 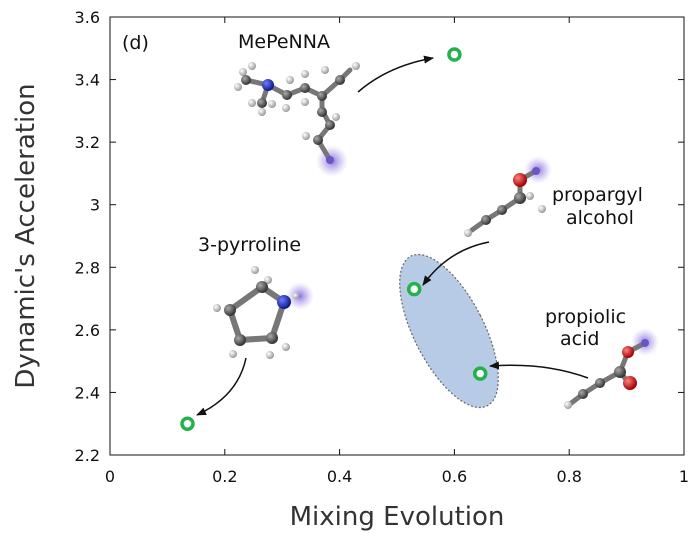 What do you see at coordinates (110, 476) in the screenshot?
I see `x-tick-label: 0` at bounding box center [110, 476].